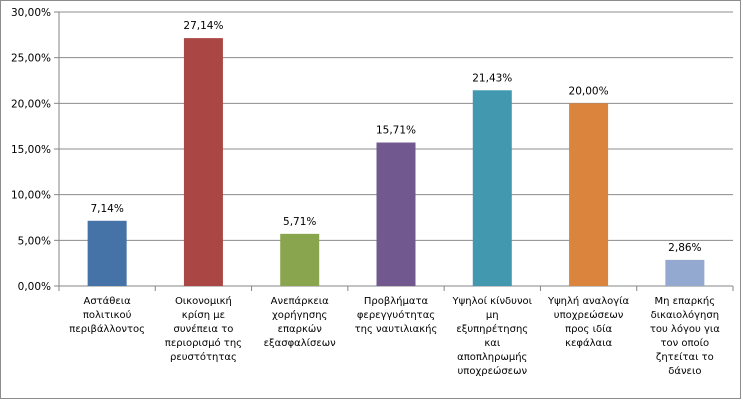 Image resolution: width=743 pixels, height=401 pixels. Describe the element at coordinates (685, 315) in the screenshot. I see `x-category-label: δικαιολόγηση` at that location.